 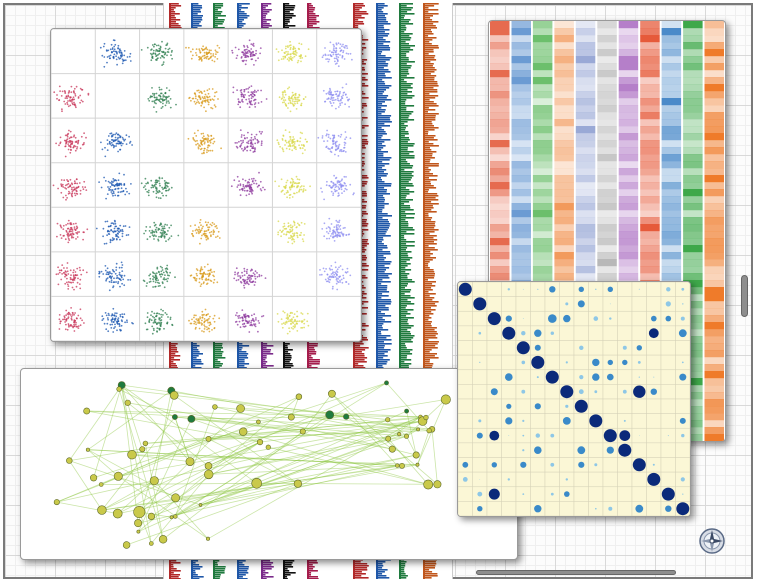 What do you see at coordinates (574, 399) in the screenshot?
I see `correlation-matrix-panel` at bounding box center [574, 399].